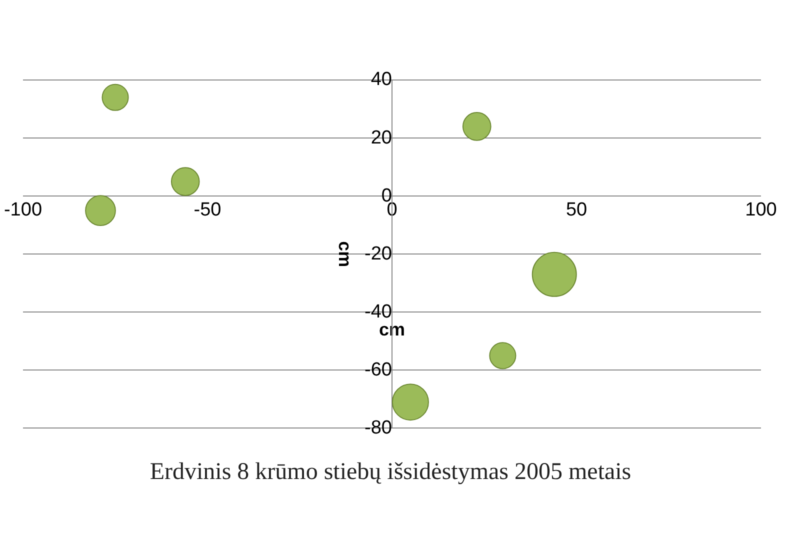  What do you see at coordinates (761, 210) in the screenshot?
I see `x-tick-label: 100` at bounding box center [761, 210].